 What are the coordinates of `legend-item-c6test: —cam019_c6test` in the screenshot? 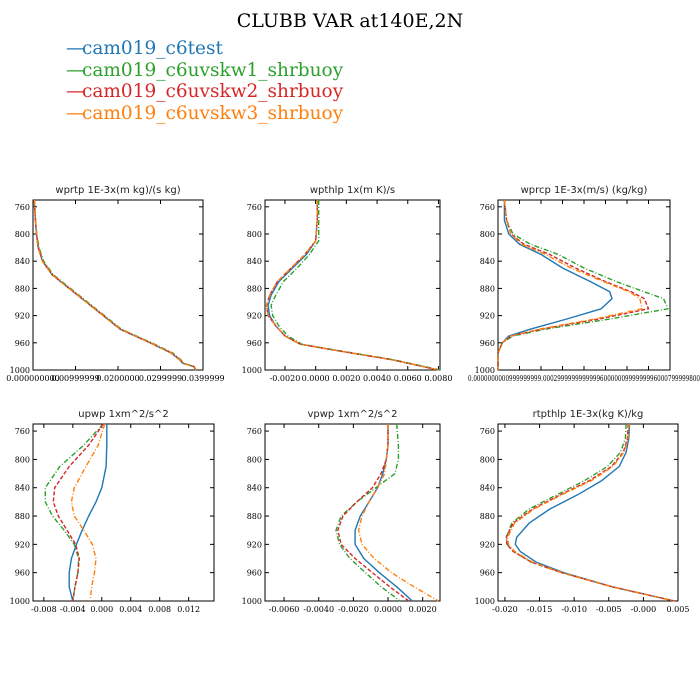 It's located at (204, 49).